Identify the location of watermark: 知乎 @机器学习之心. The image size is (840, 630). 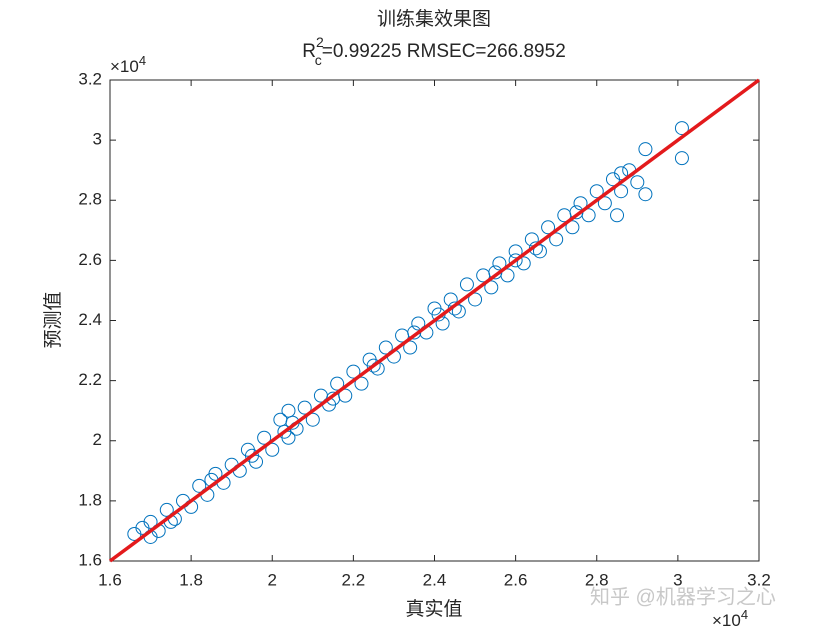
(683, 596).